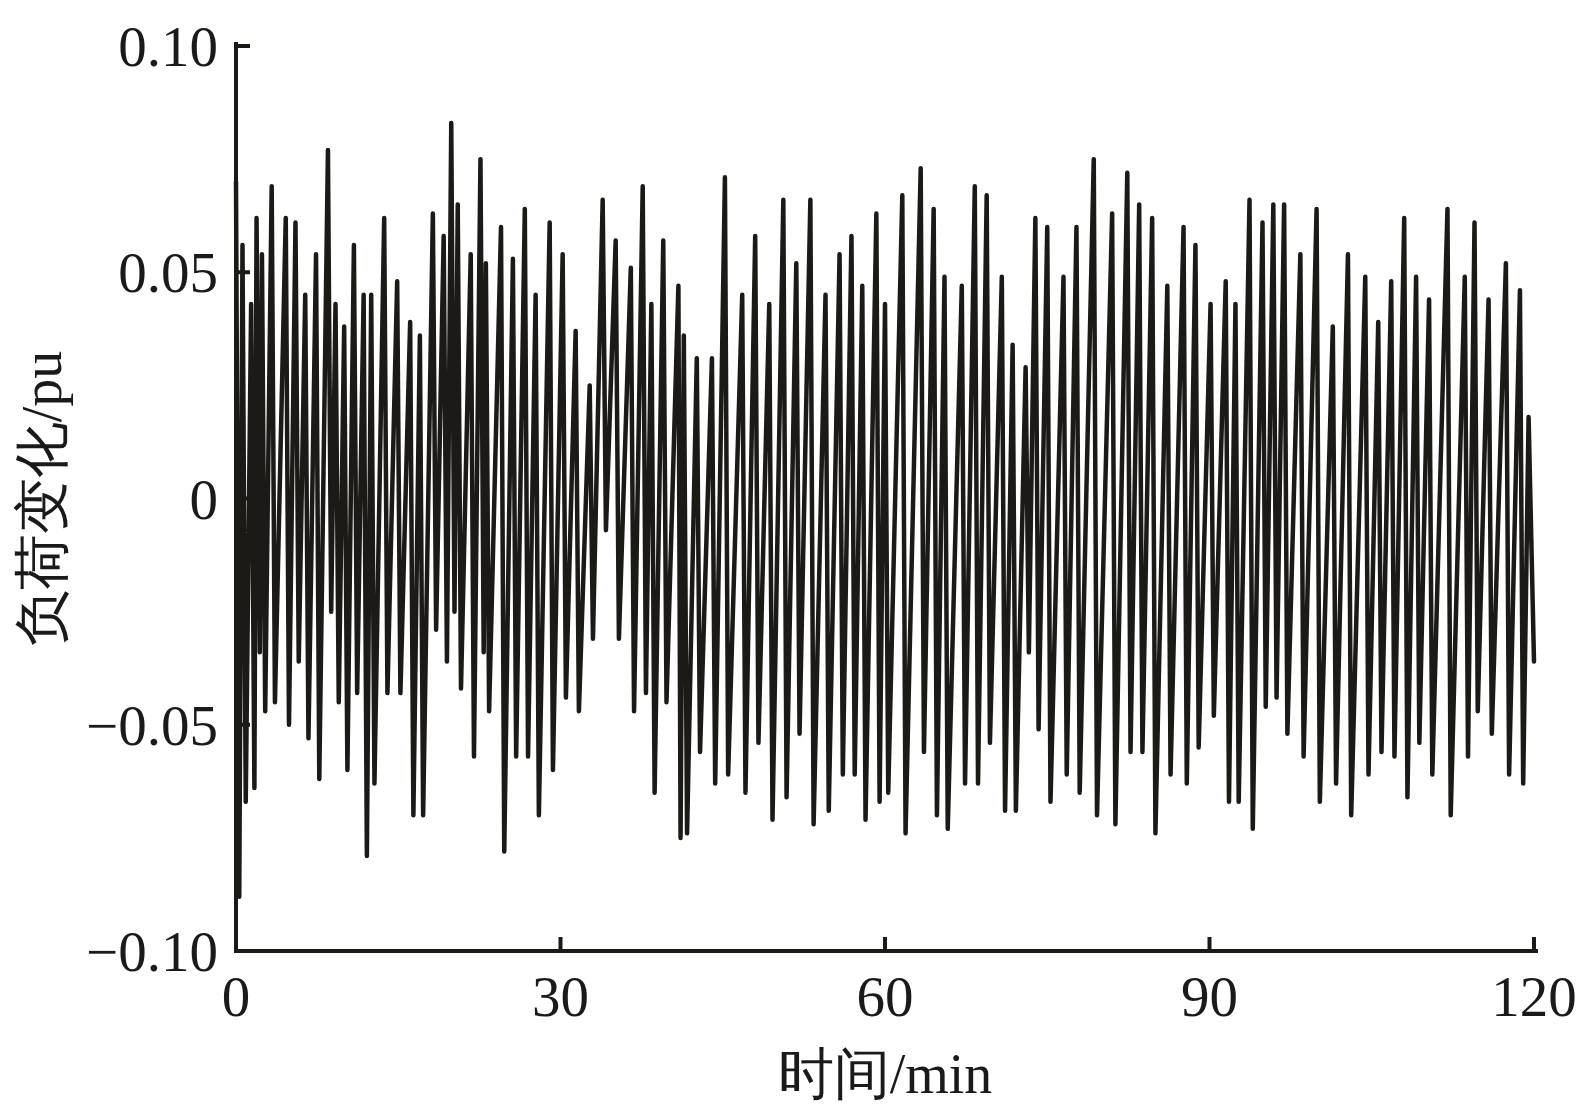 The height and width of the screenshot is (1120, 1595). Describe the element at coordinates (203, 498) in the screenshot. I see `y-tick-label: 0` at that location.